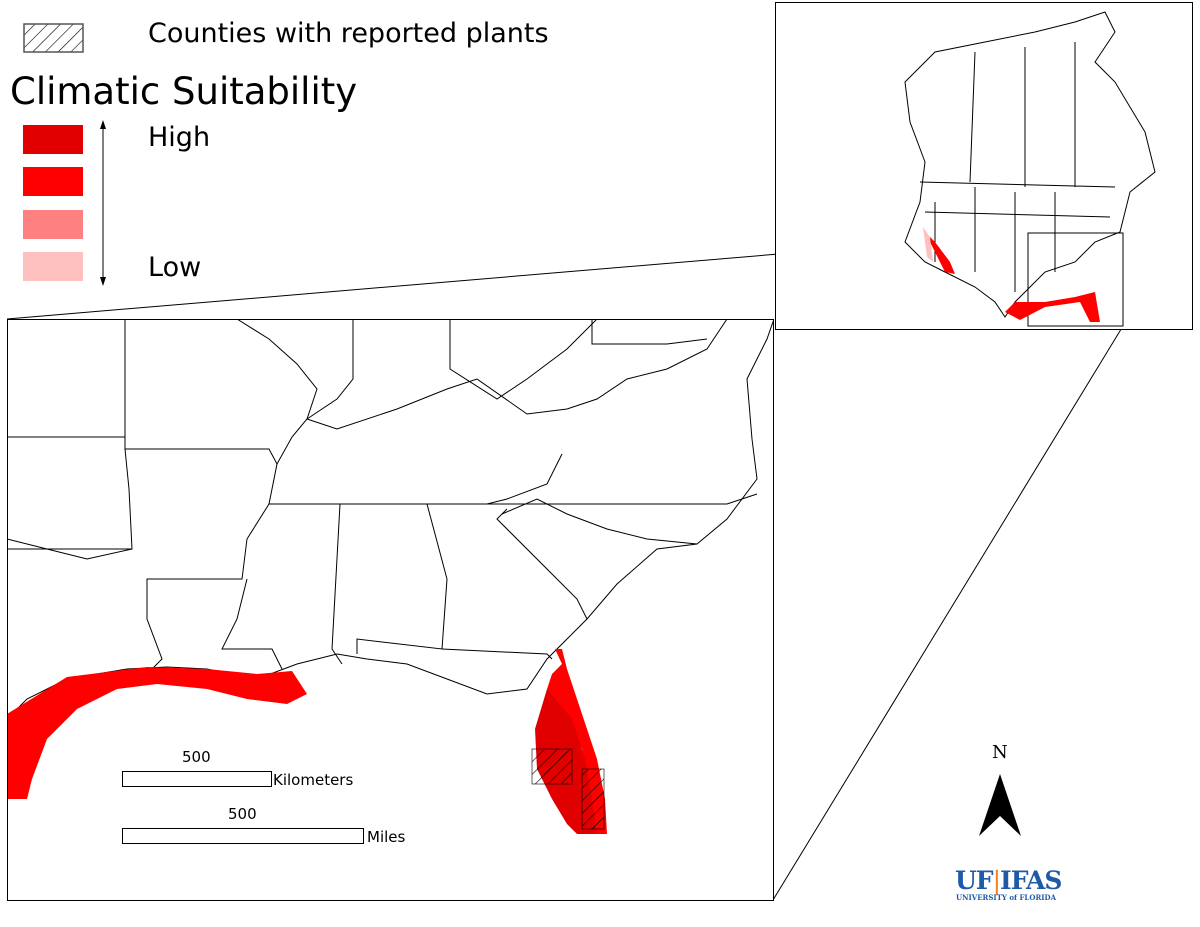 The width and height of the screenshot is (1200, 927). Describe the element at coordinates (53, 38) in the screenshot. I see `hatch-legend-swatch` at that location.